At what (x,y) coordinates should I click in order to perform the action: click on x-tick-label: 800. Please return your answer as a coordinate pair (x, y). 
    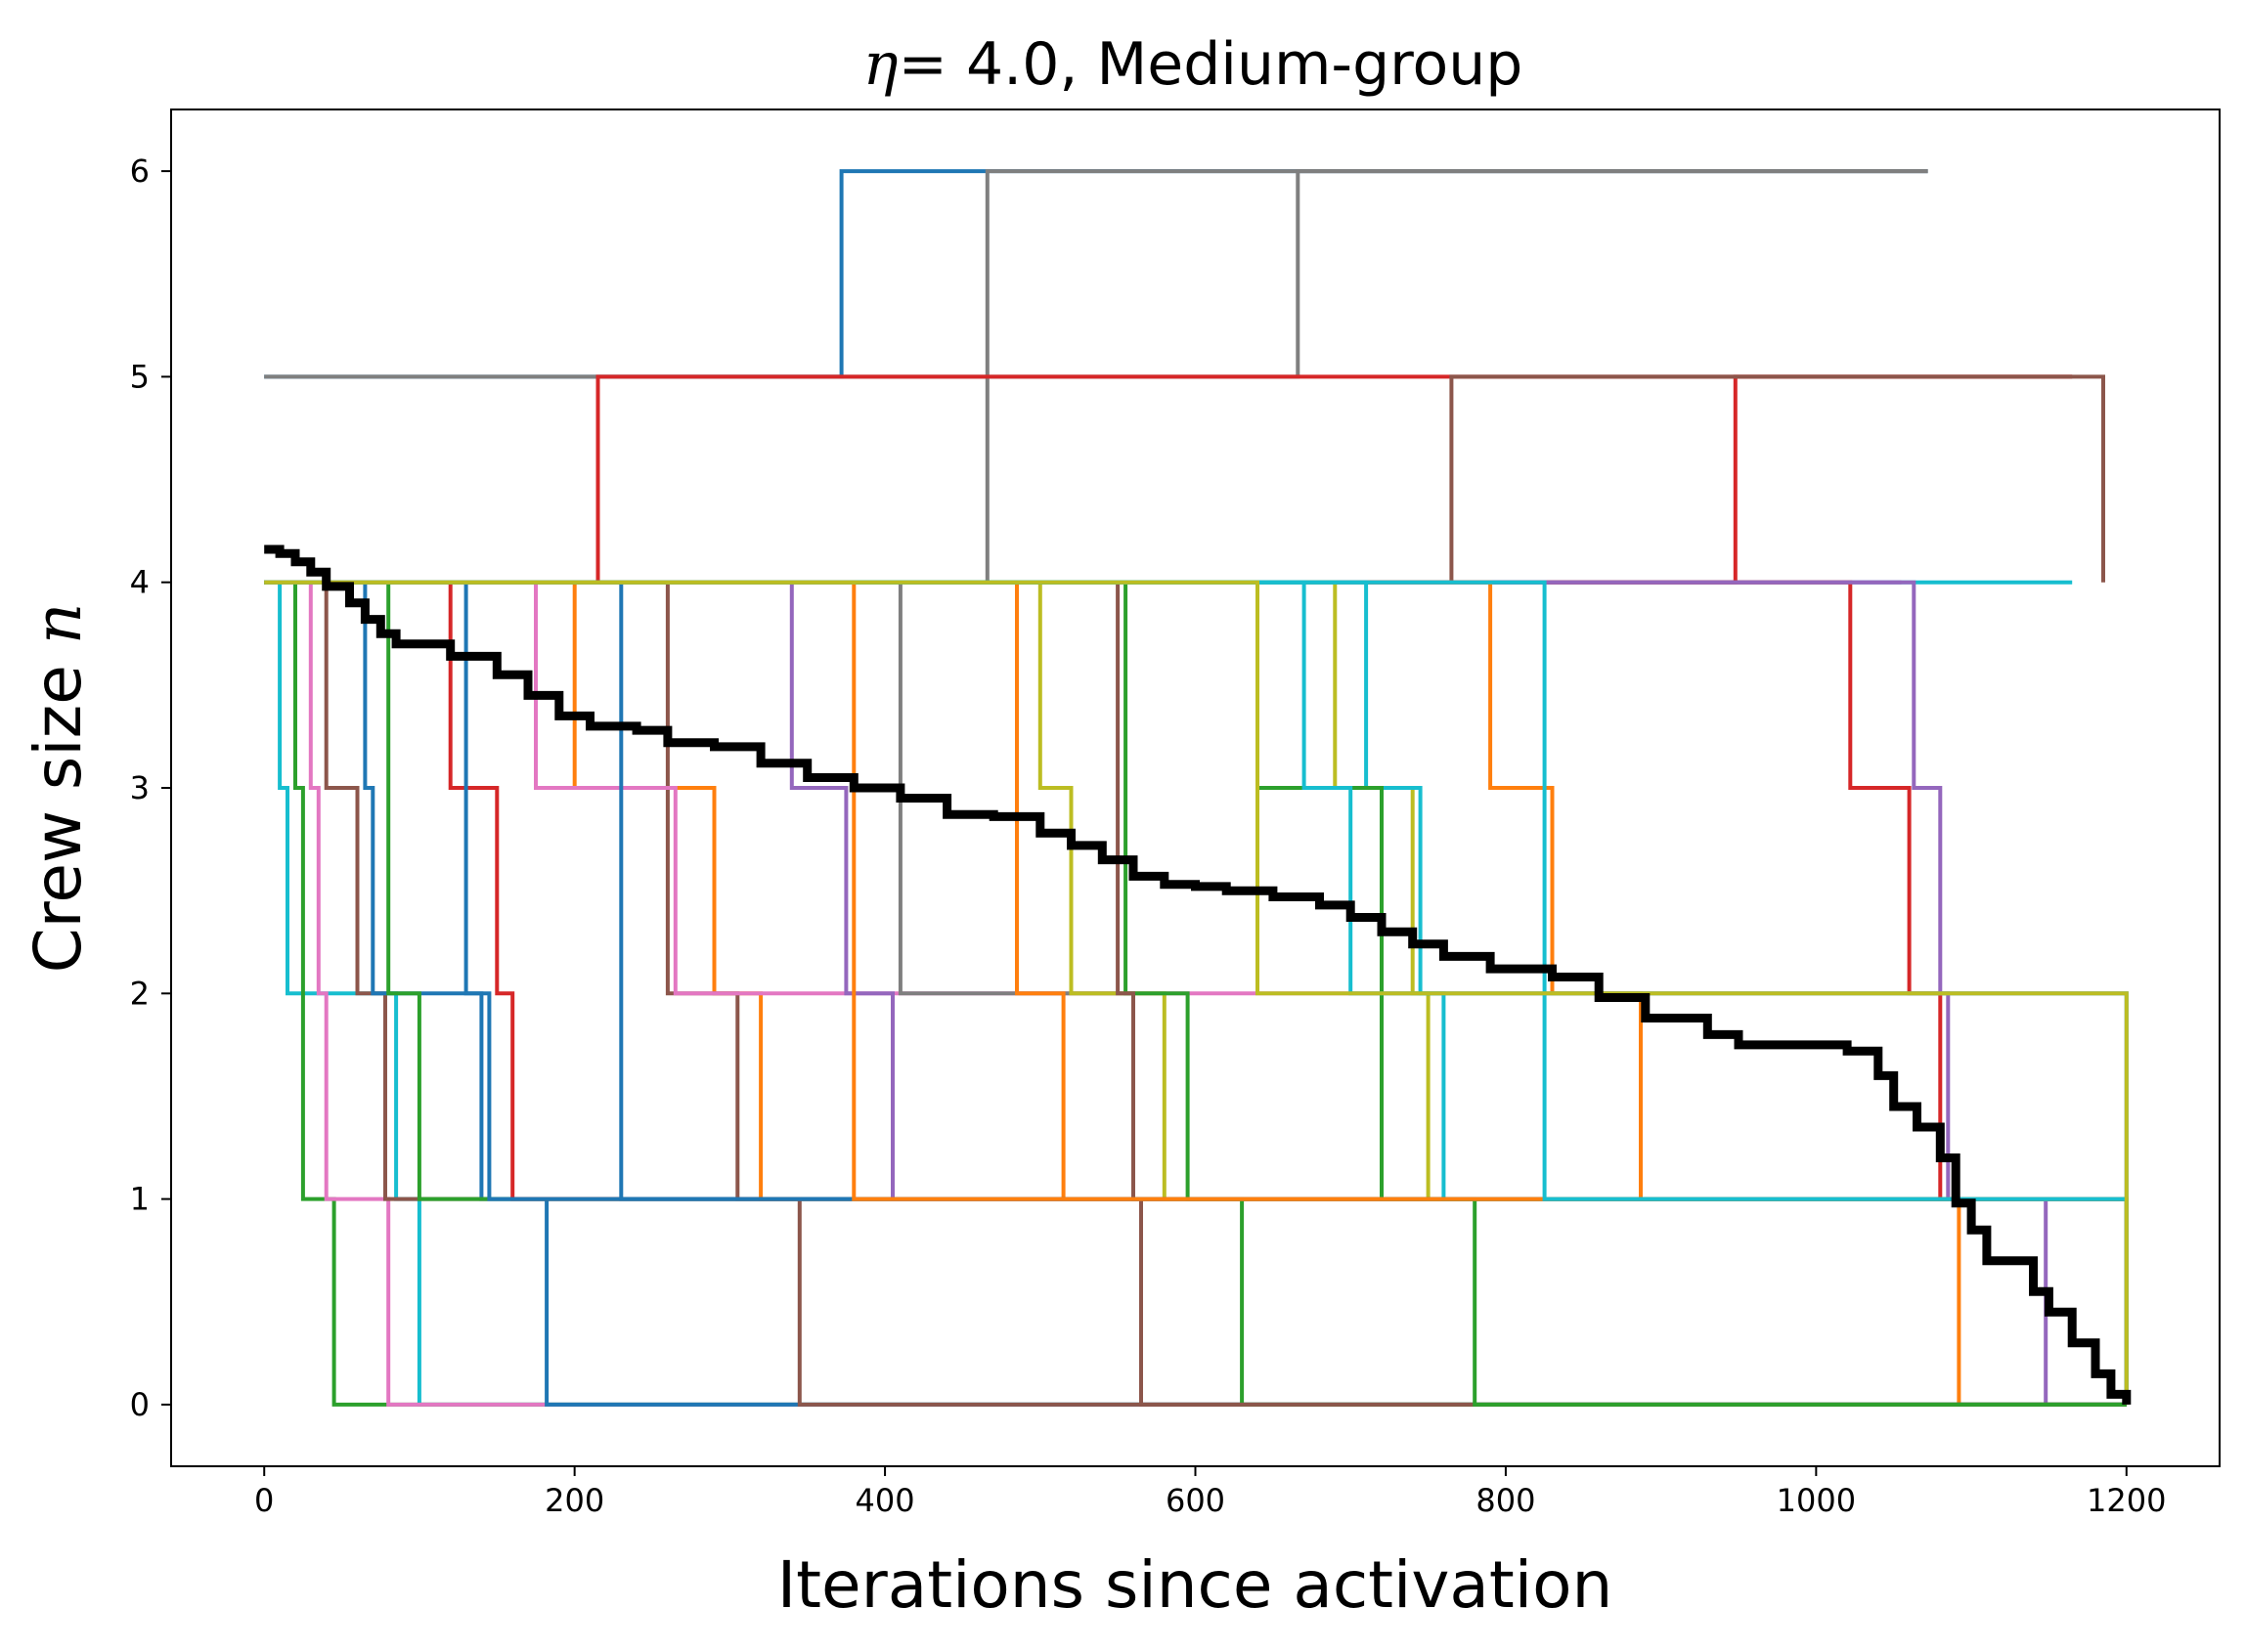
    Looking at the image, I should click on (1505, 1500).